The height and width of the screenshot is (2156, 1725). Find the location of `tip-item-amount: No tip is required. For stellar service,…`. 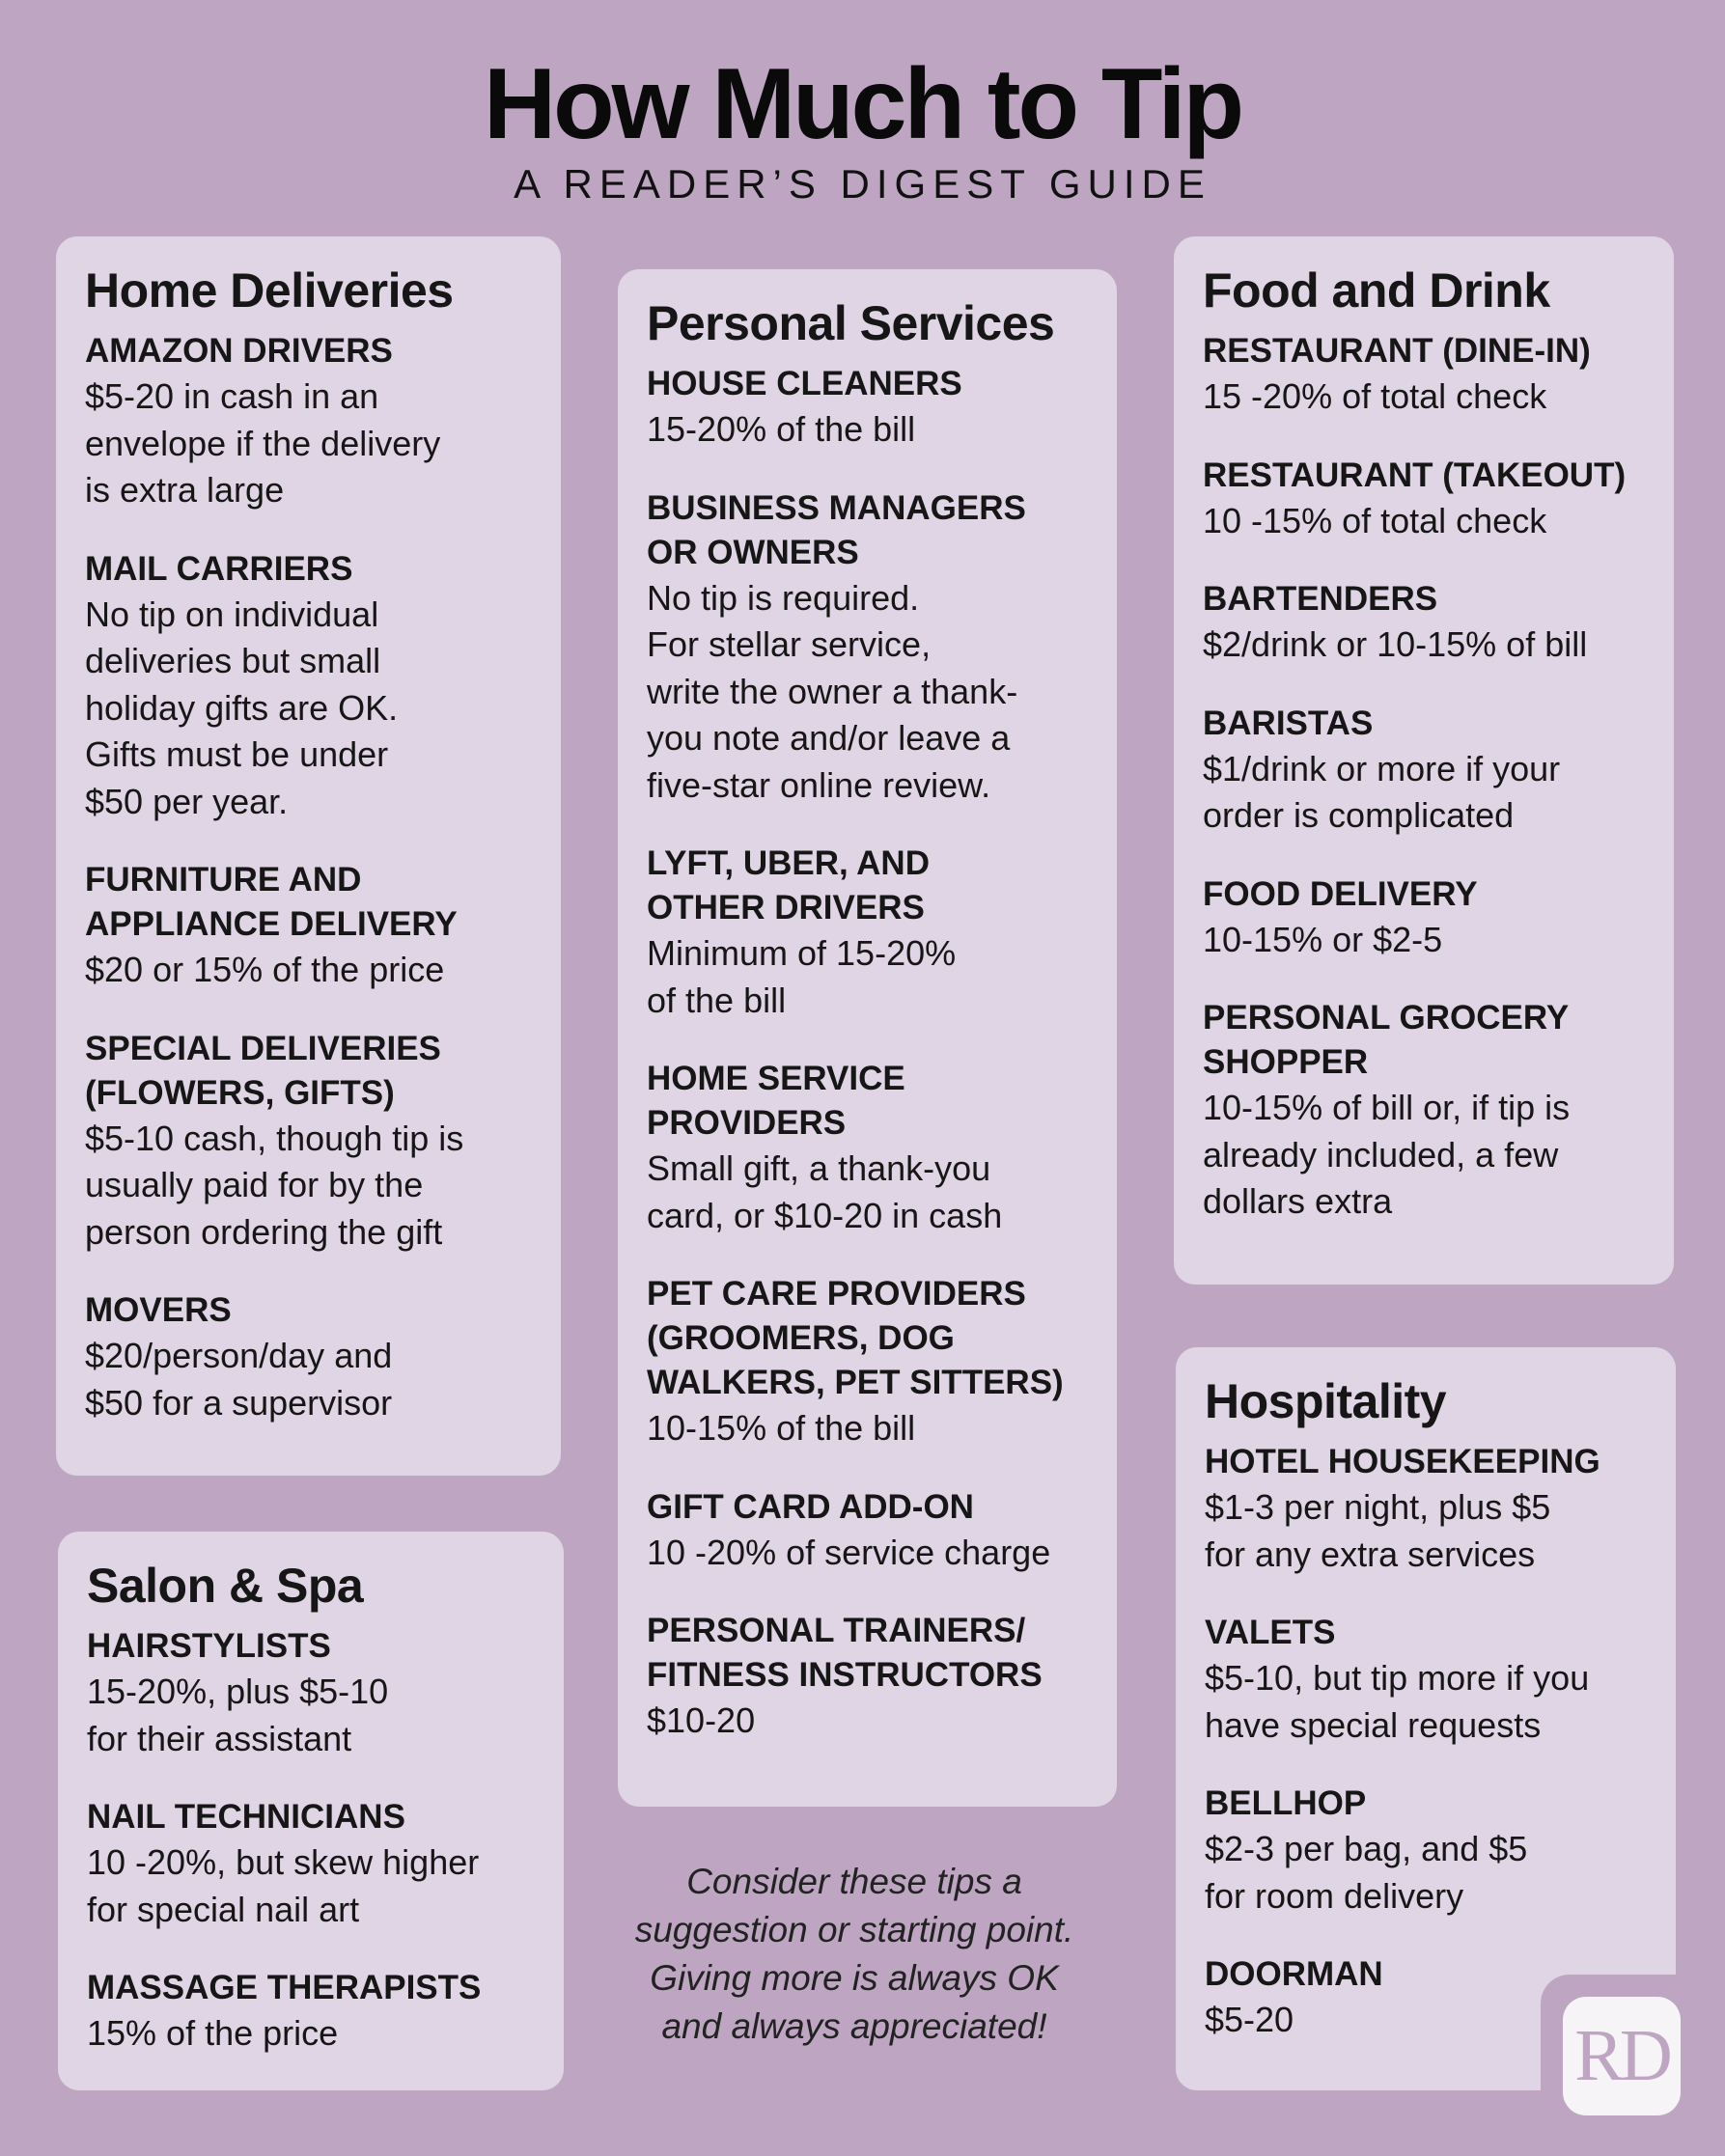

tip-item-amount: No tip is required. For stellar service,… is located at coordinates (832, 691).